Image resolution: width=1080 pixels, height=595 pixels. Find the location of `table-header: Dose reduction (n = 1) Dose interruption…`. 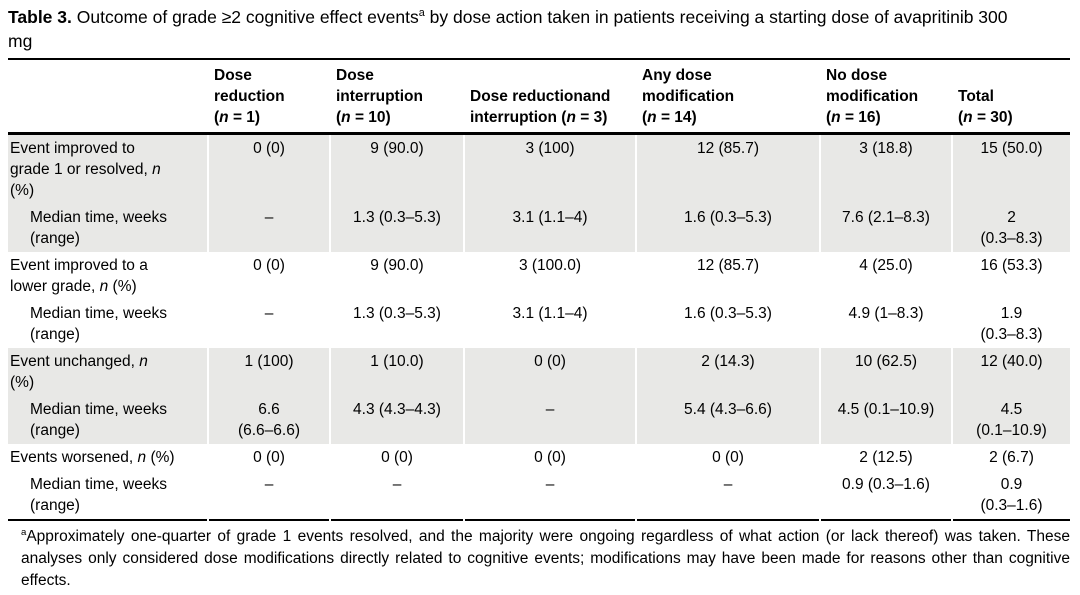

table-header: Dose reduction (n = 1) Dose interruption… is located at coordinates (539, 97).